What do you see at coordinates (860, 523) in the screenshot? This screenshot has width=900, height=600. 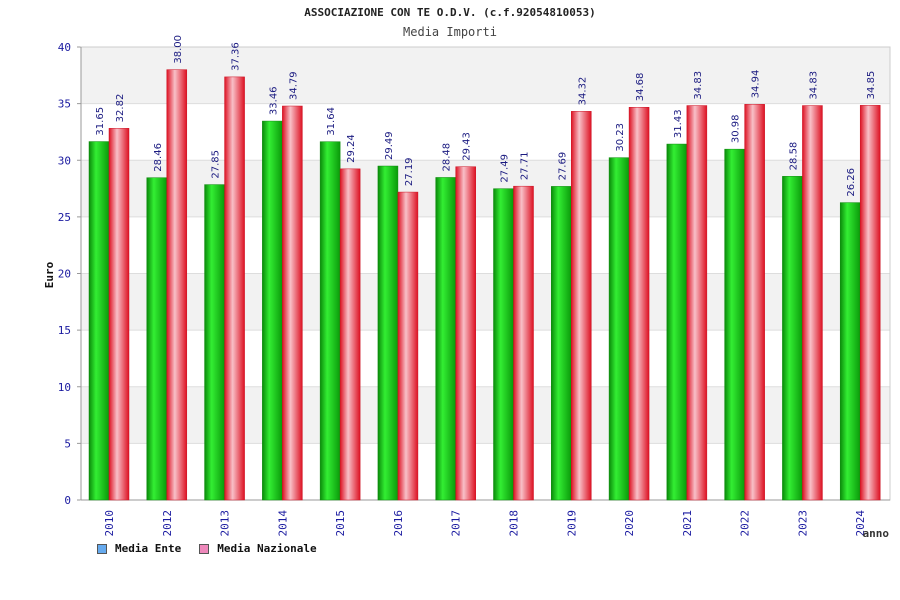 I see `x-tick-label: 2024` at bounding box center [860, 523].